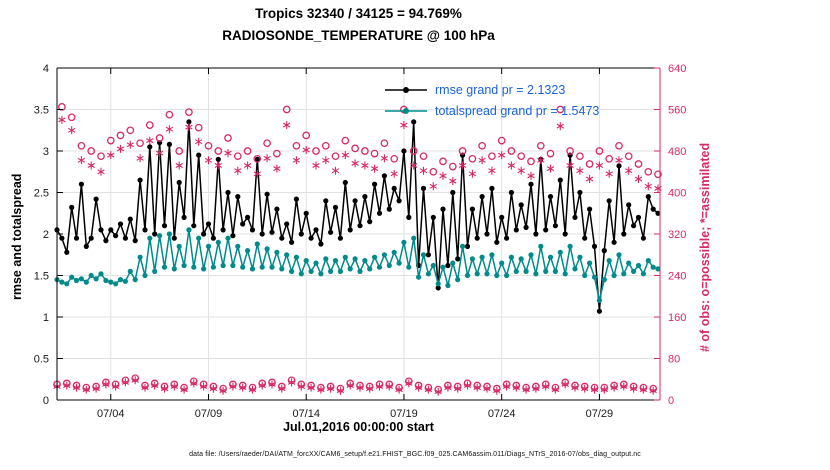 The height and width of the screenshot is (470, 830). I want to click on x-tick-label: 07/04, so click(111, 414).